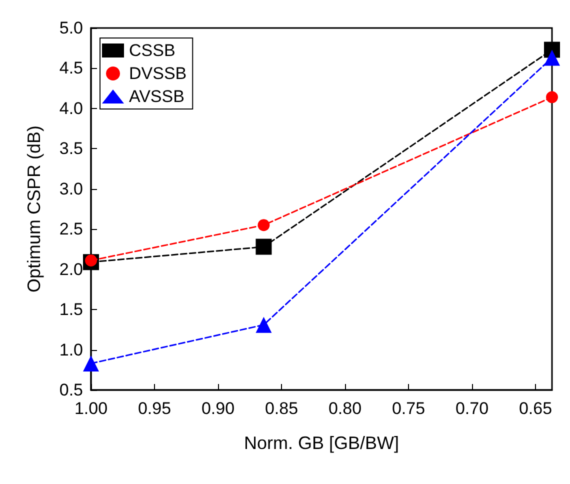 Image resolution: width=570 pixels, height=484 pixels. Describe the element at coordinates (71, 108) in the screenshot. I see `y-tick-label: 4.0` at that location.